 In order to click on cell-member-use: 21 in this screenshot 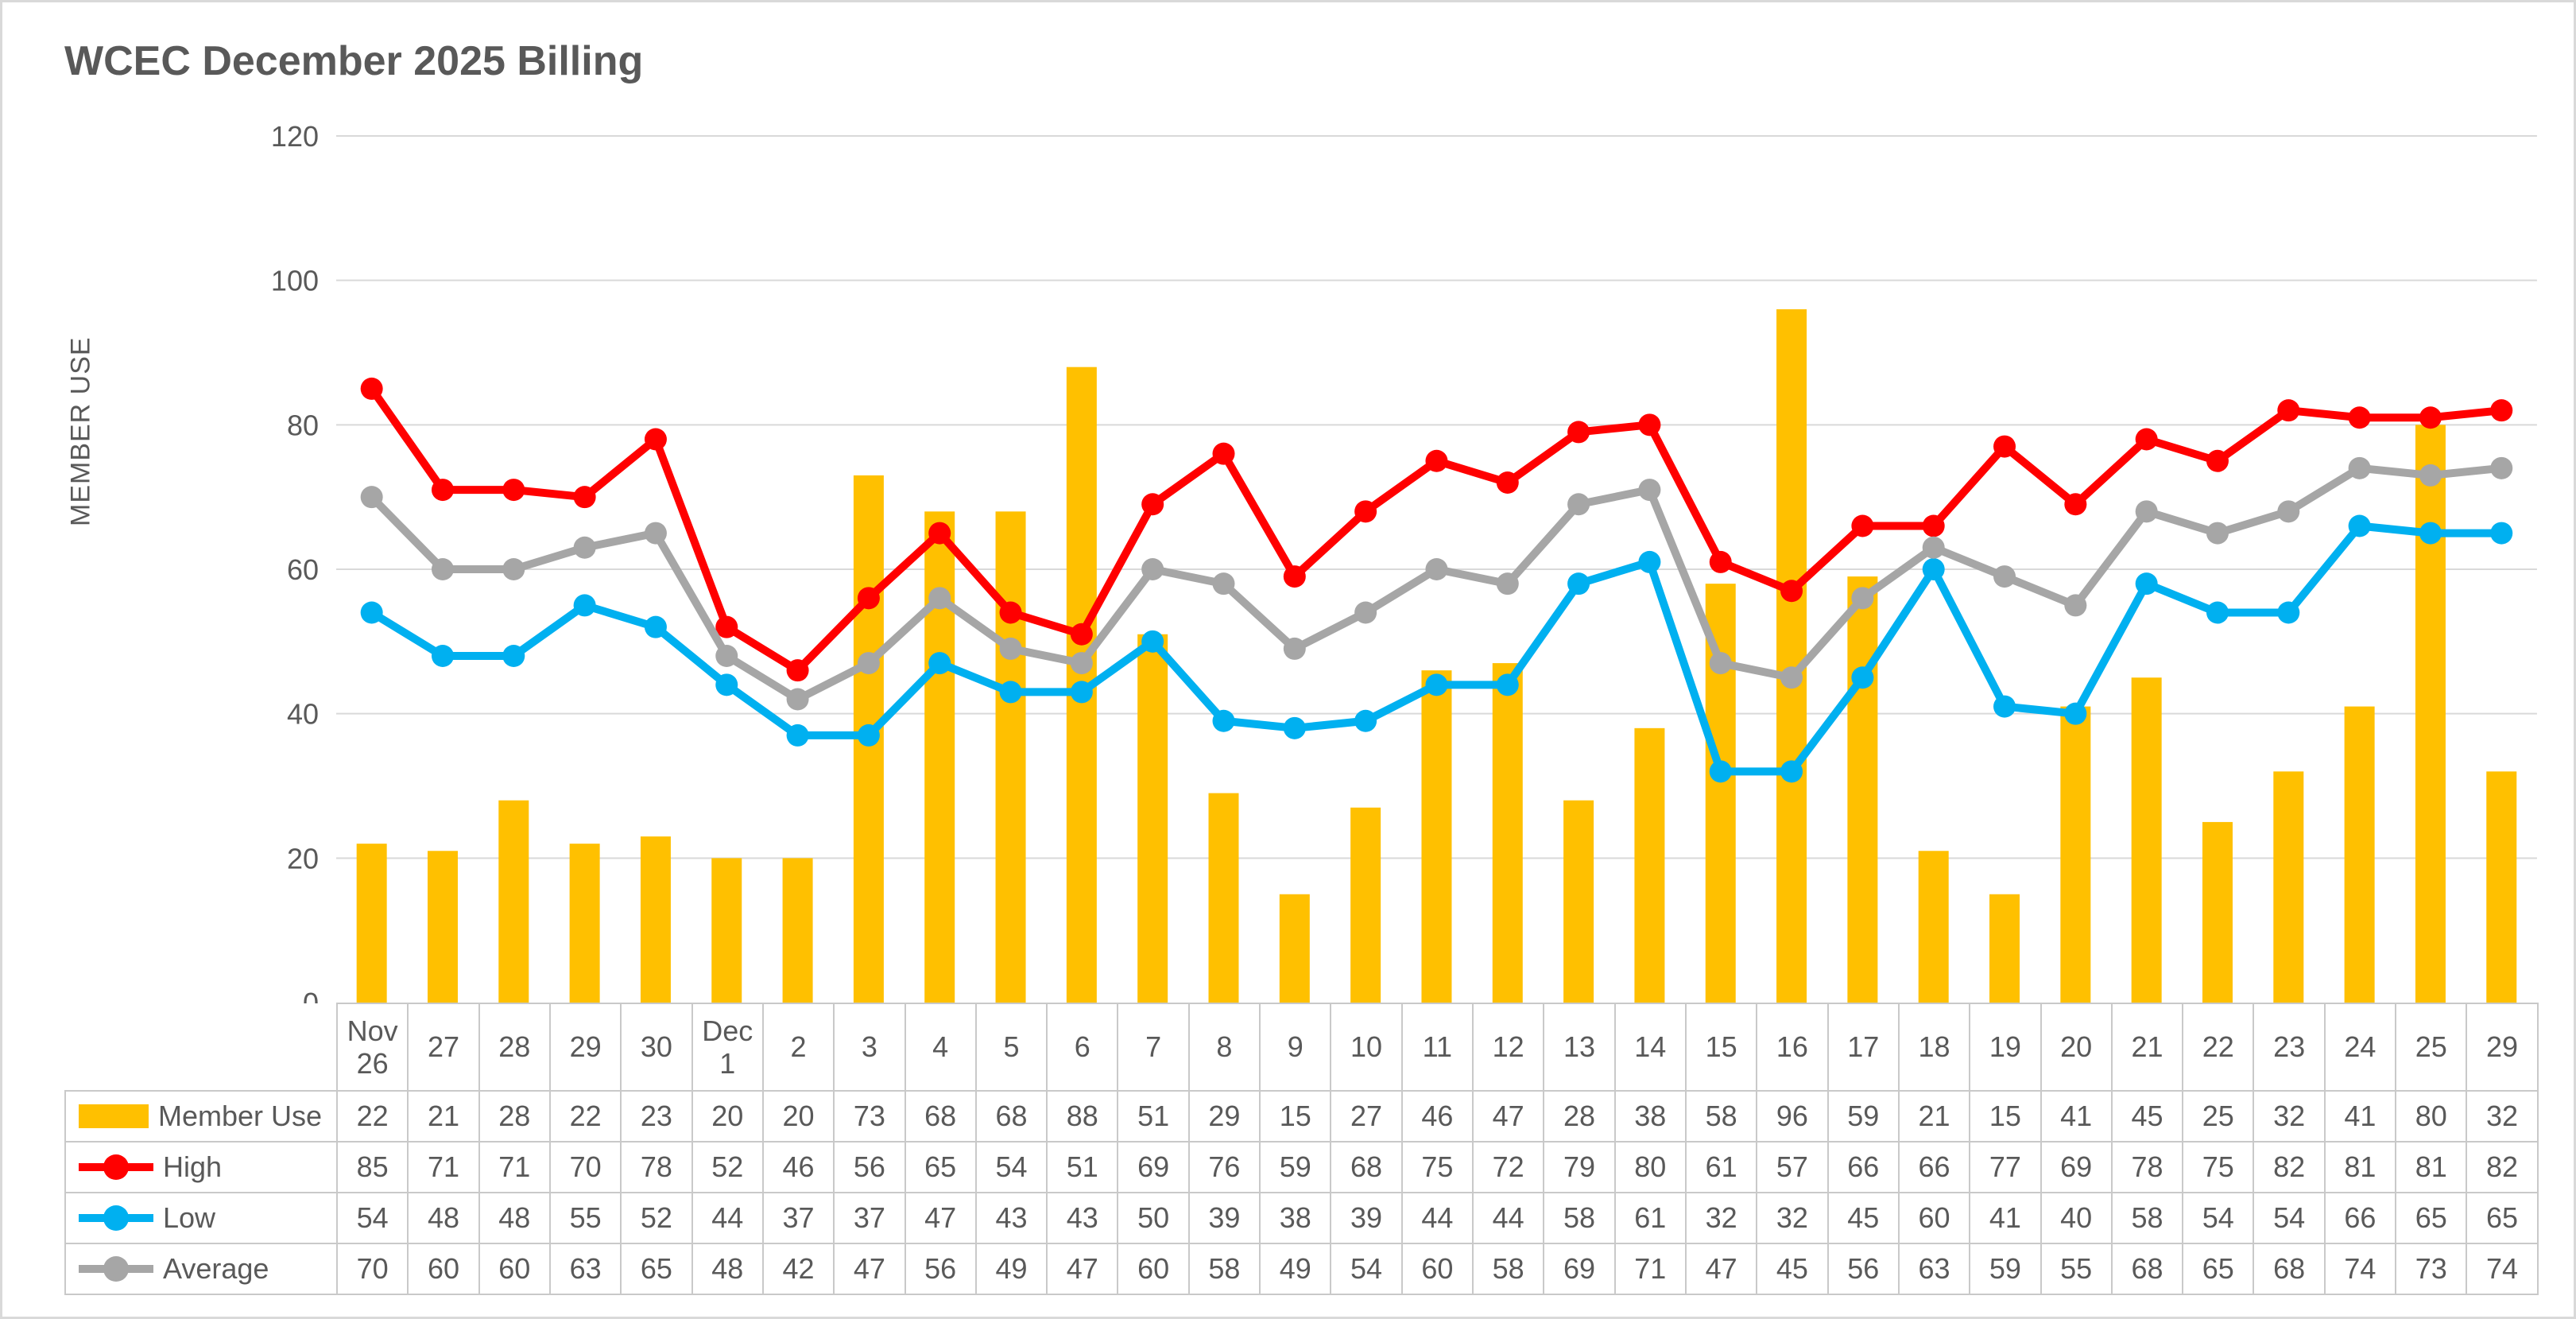, I will do `click(443, 1116)`.